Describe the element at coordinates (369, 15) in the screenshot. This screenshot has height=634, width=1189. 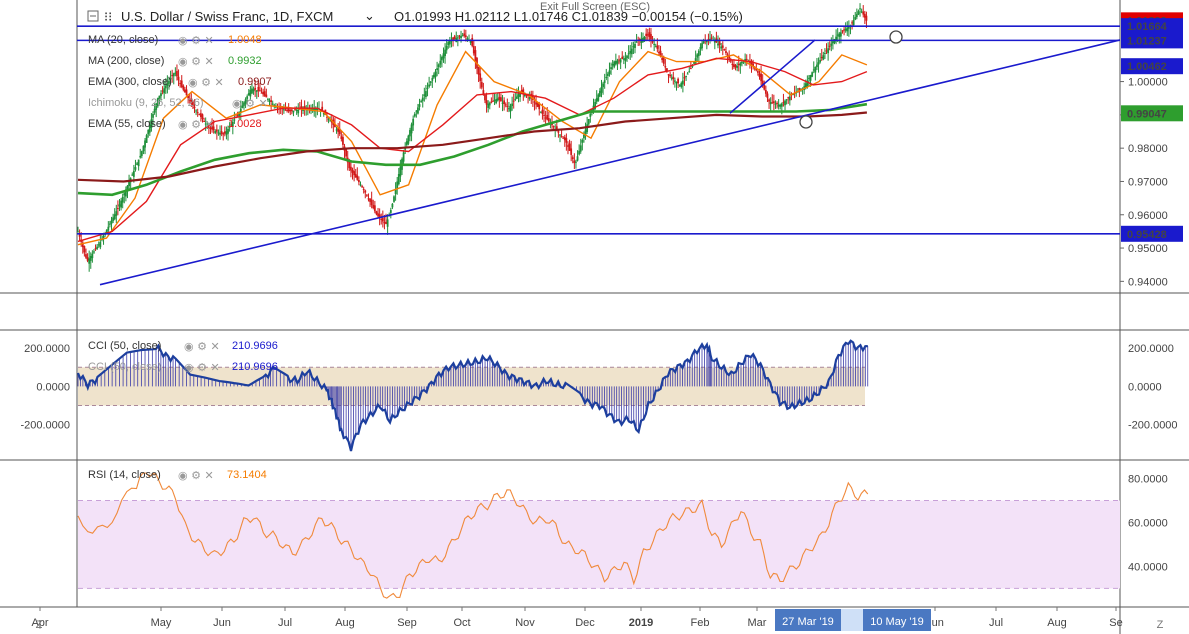
I see `chevron-down-icon: ⌄` at that location.